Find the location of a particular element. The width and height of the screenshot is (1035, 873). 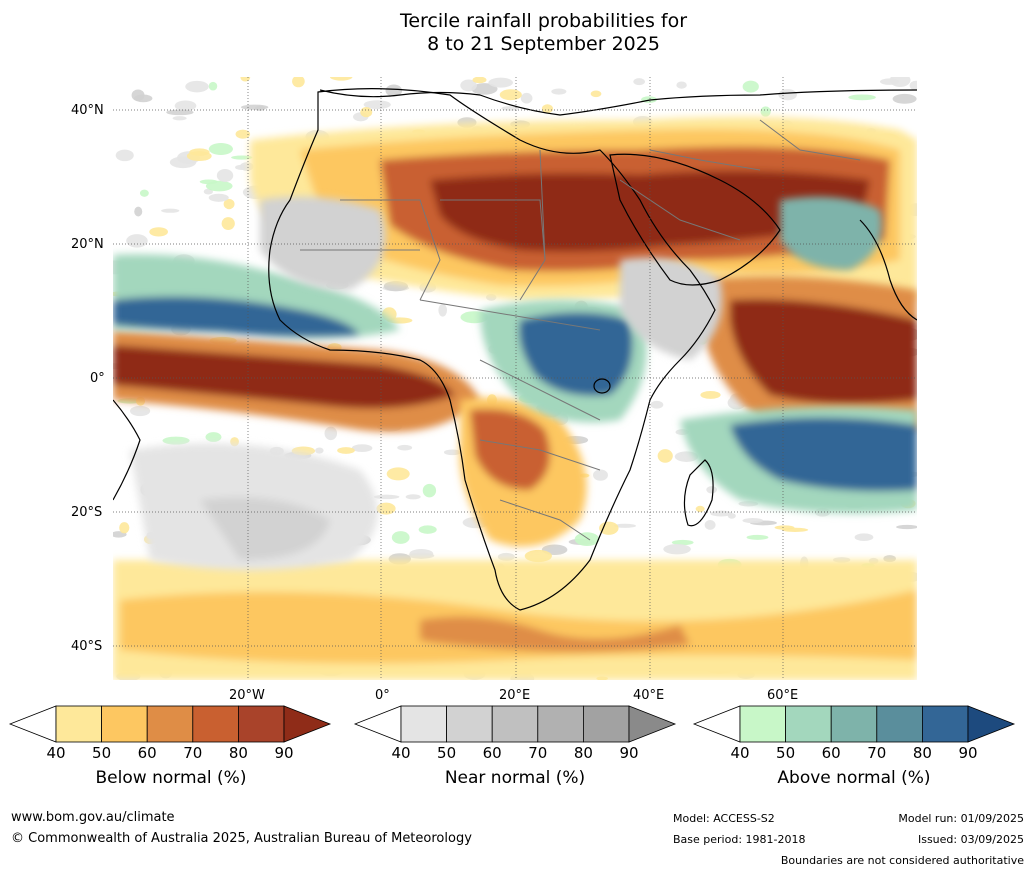

west-africa-wet is located at coordinates (256, 296).